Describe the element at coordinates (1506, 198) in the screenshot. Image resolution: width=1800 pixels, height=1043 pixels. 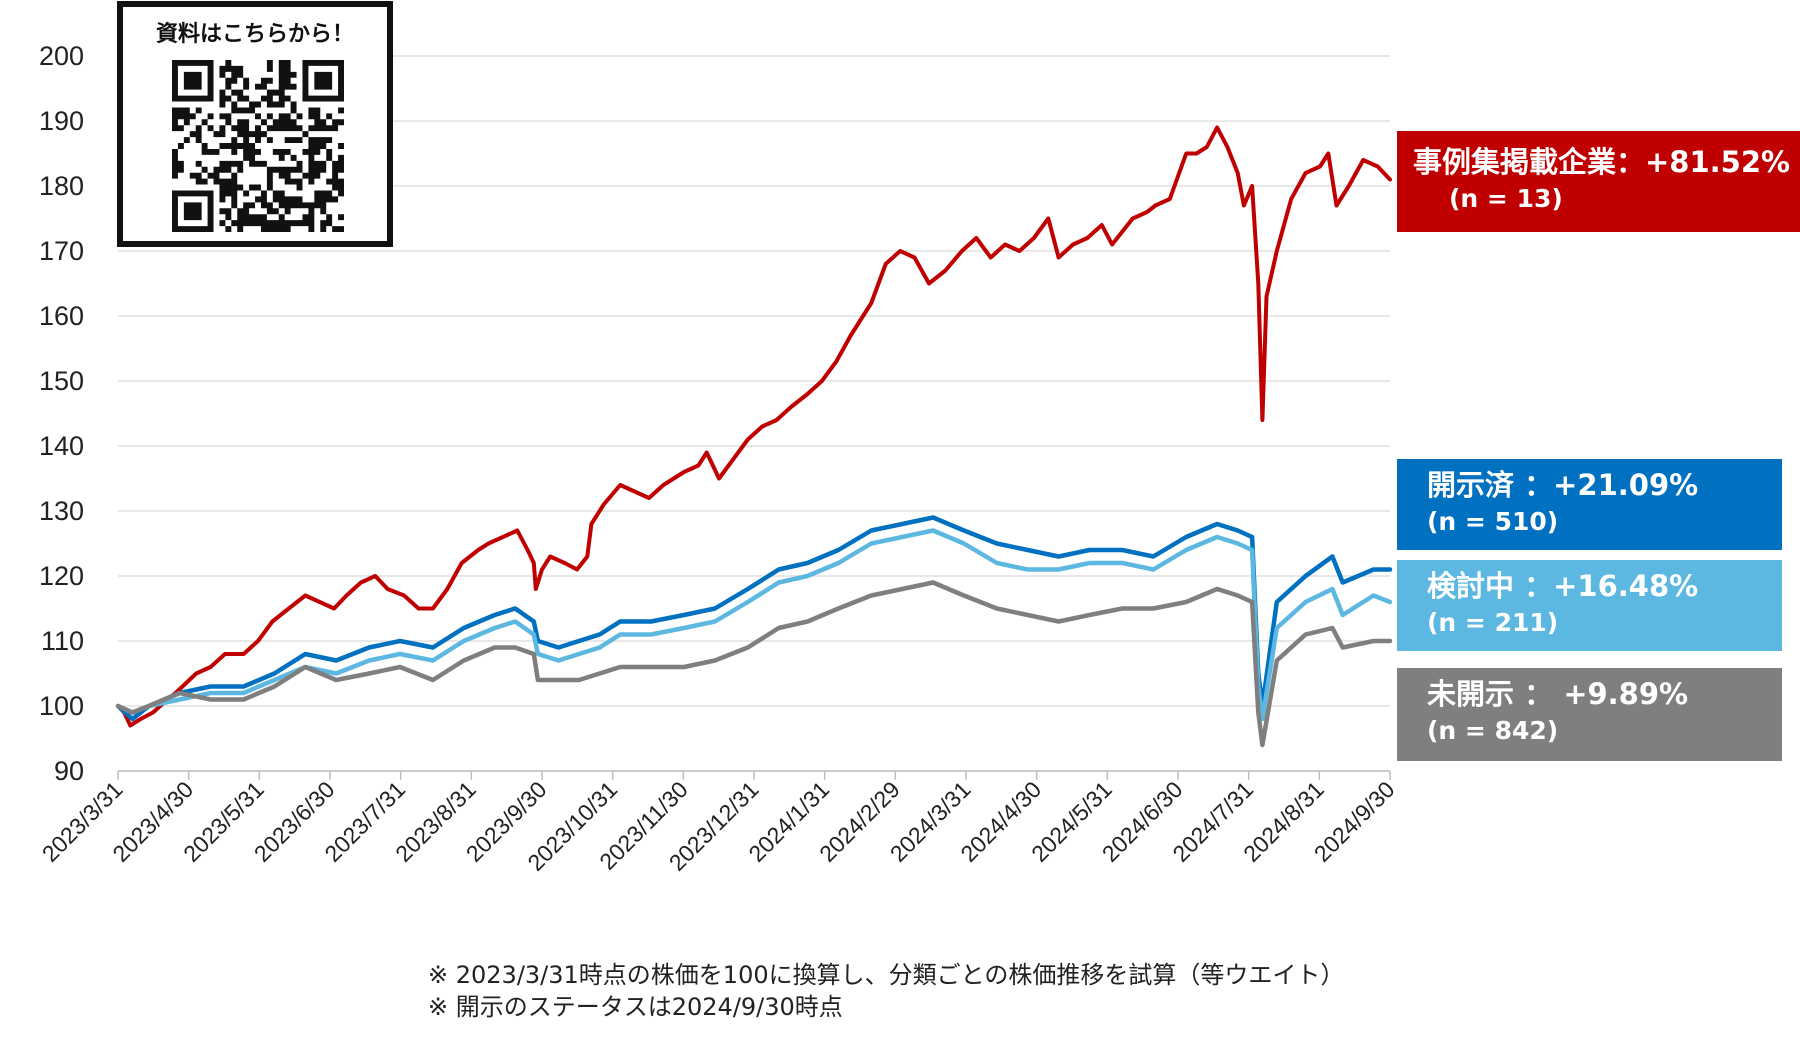
I see `label-featured-n: (n = 13)` at that location.